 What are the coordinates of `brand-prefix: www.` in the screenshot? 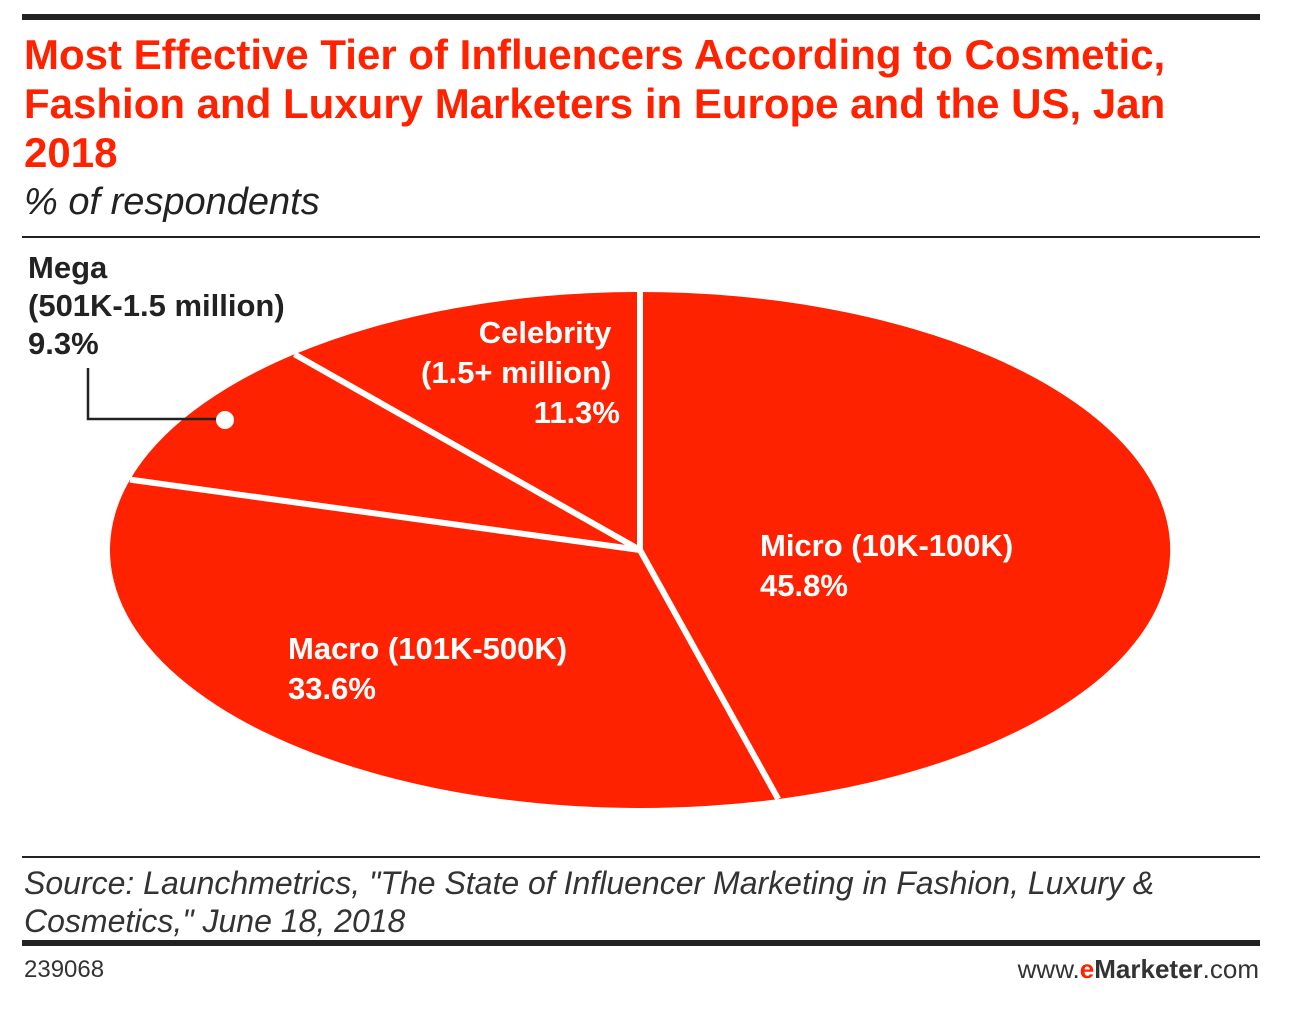 It's located at (1048, 969).